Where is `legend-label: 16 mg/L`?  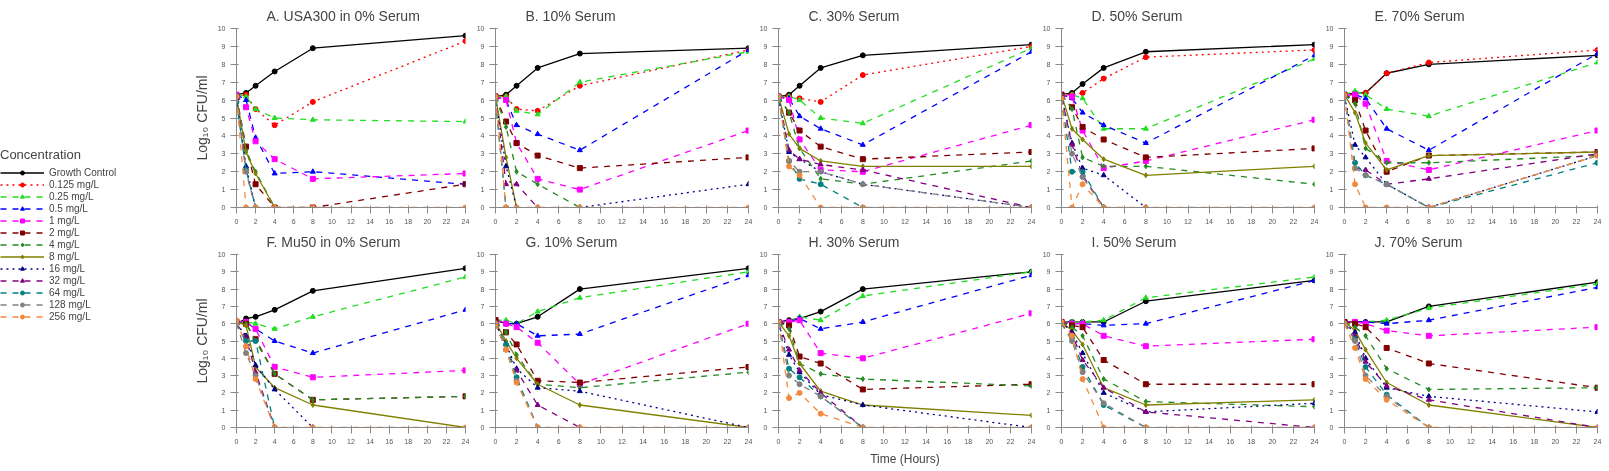 legend-label: 16 mg/L is located at coordinates (67, 268).